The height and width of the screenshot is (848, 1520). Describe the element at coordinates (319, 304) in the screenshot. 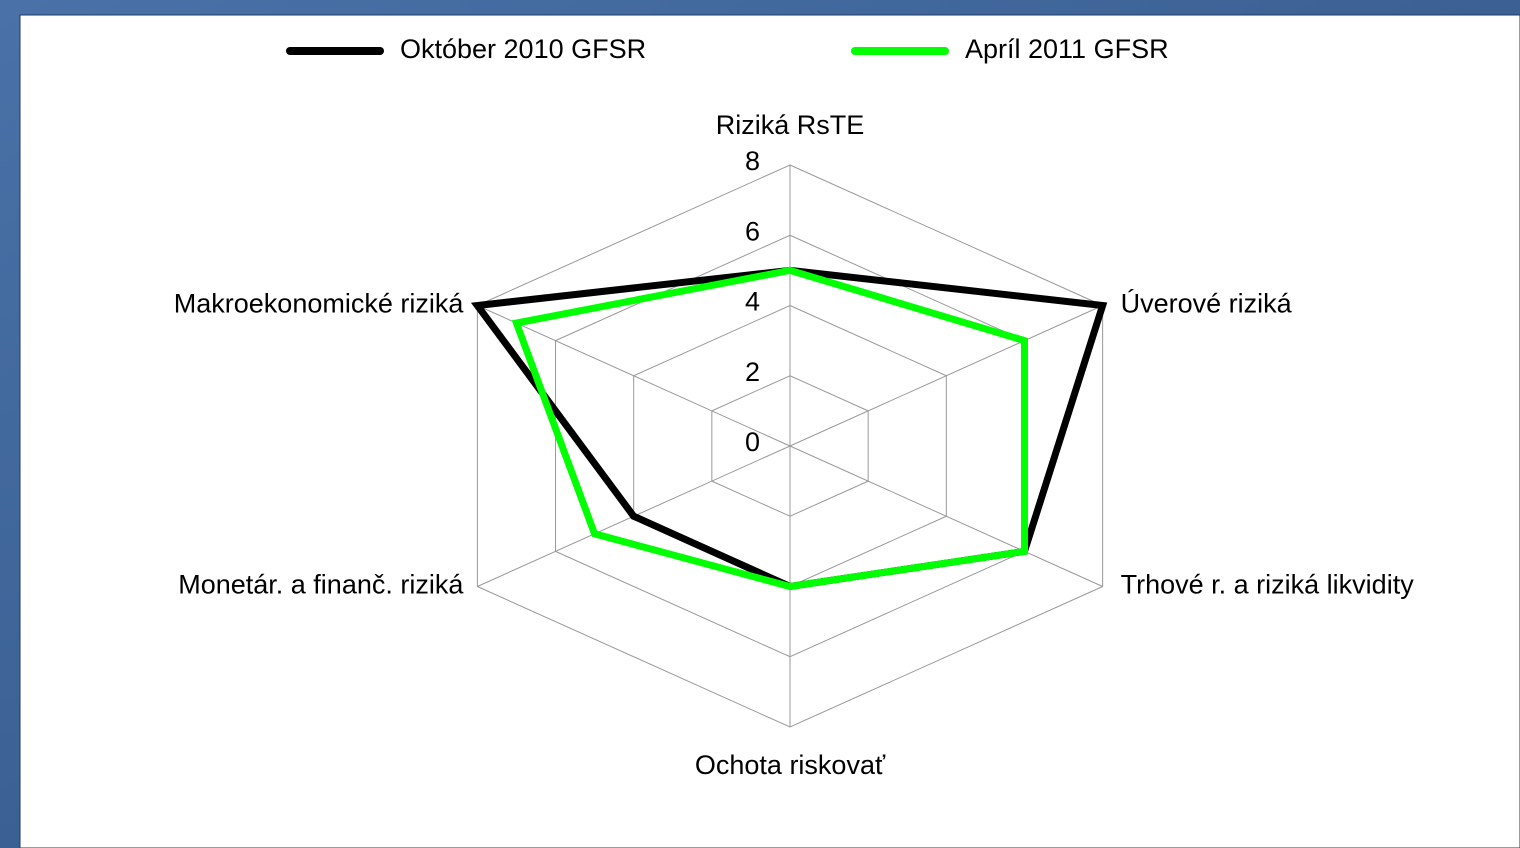

I see `category-label: Makroekonomické riziká` at that location.